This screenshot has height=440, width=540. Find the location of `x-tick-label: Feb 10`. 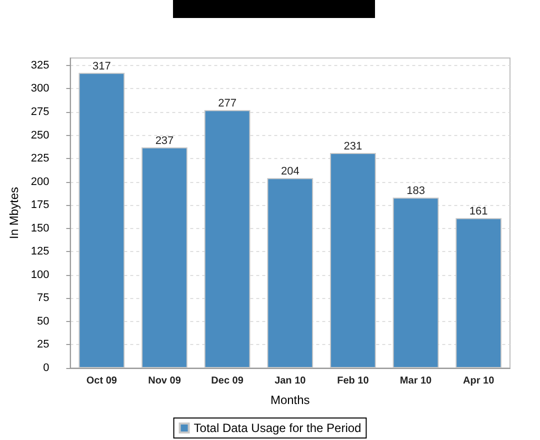

x-tick-label: Feb 10 is located at coordinates (353, 381).